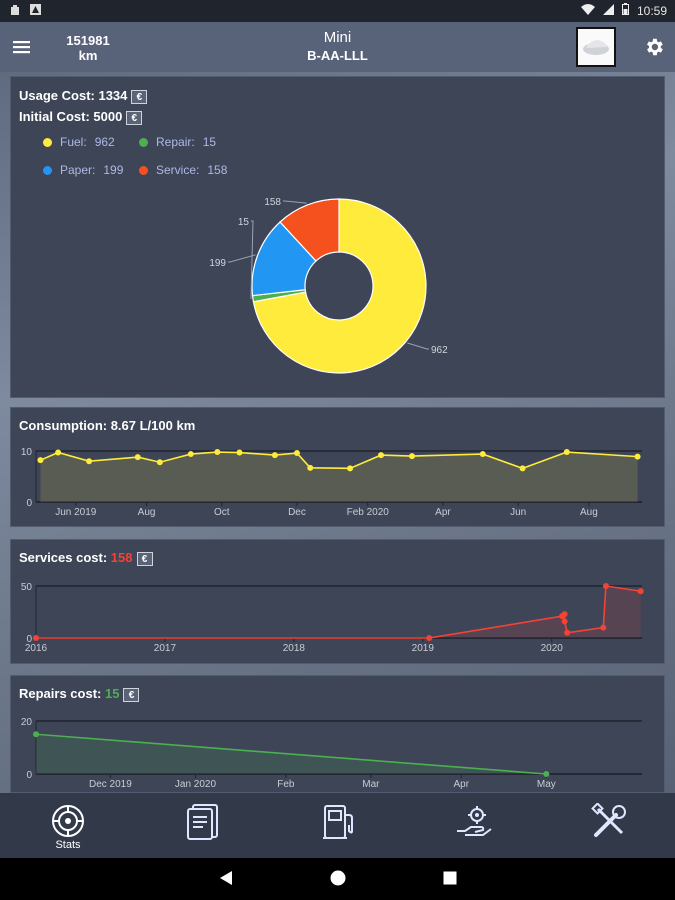  What do you see at coordinates (71, 116) in the screenshot?
I see `initial-cost-label: Initial Cost: 5000` at bounding box center [71, 116].